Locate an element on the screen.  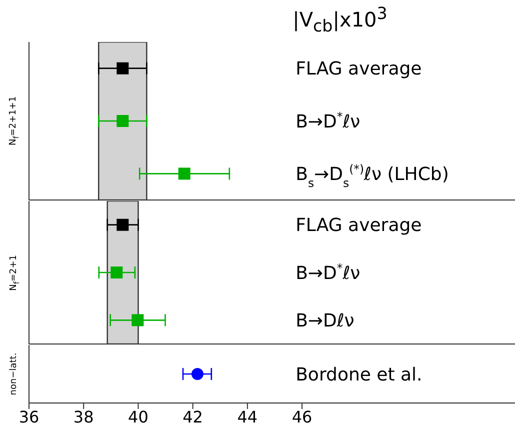
chart-title: |V$_{cb}$|x10$^{3}$ is located at coordinates (340, 20).